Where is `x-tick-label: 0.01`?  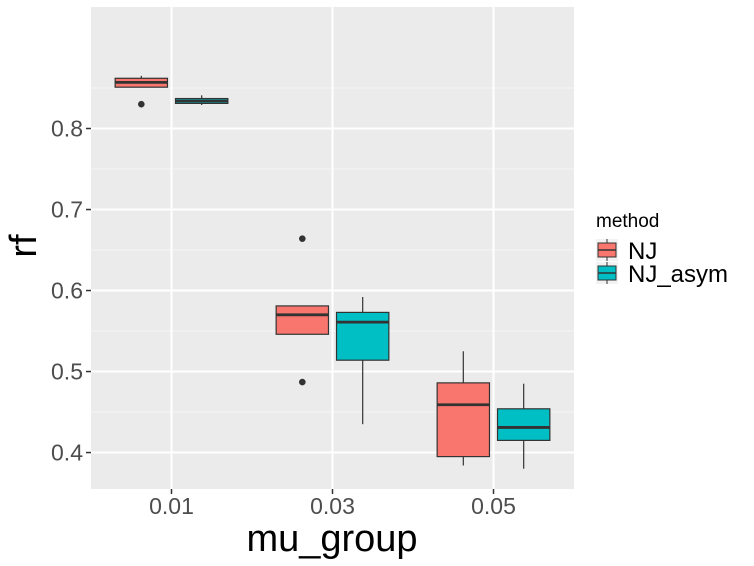
x-tick-label: 0.01 is located at coordinates (171, 506).